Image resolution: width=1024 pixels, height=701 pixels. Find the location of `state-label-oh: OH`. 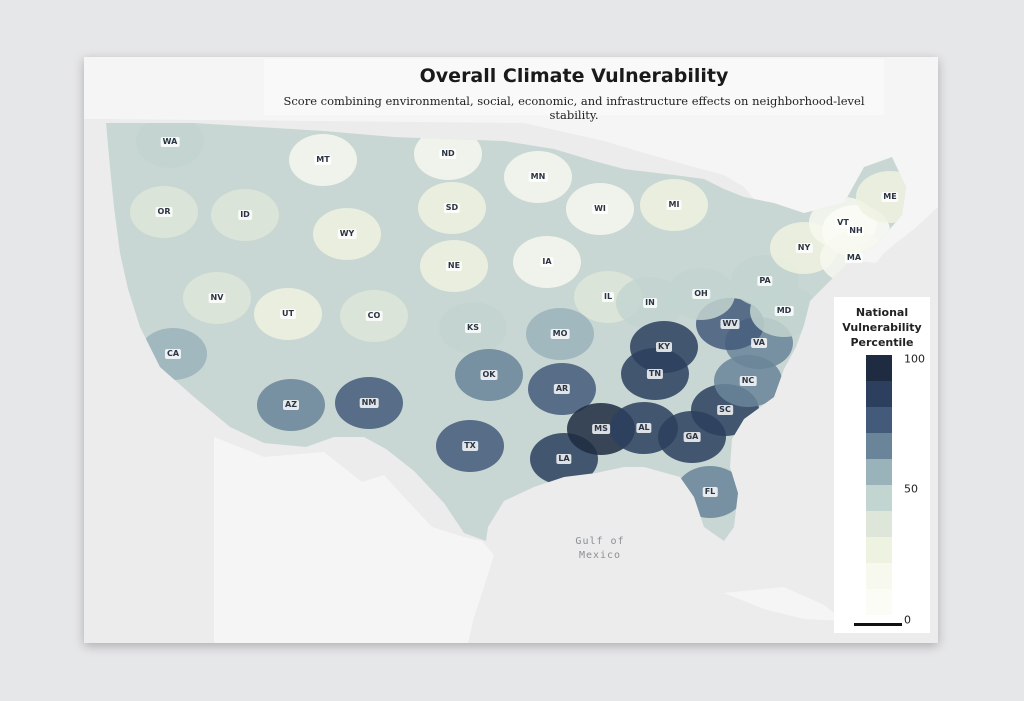

state-label-oh: OH is located at coordinates (701, 294).